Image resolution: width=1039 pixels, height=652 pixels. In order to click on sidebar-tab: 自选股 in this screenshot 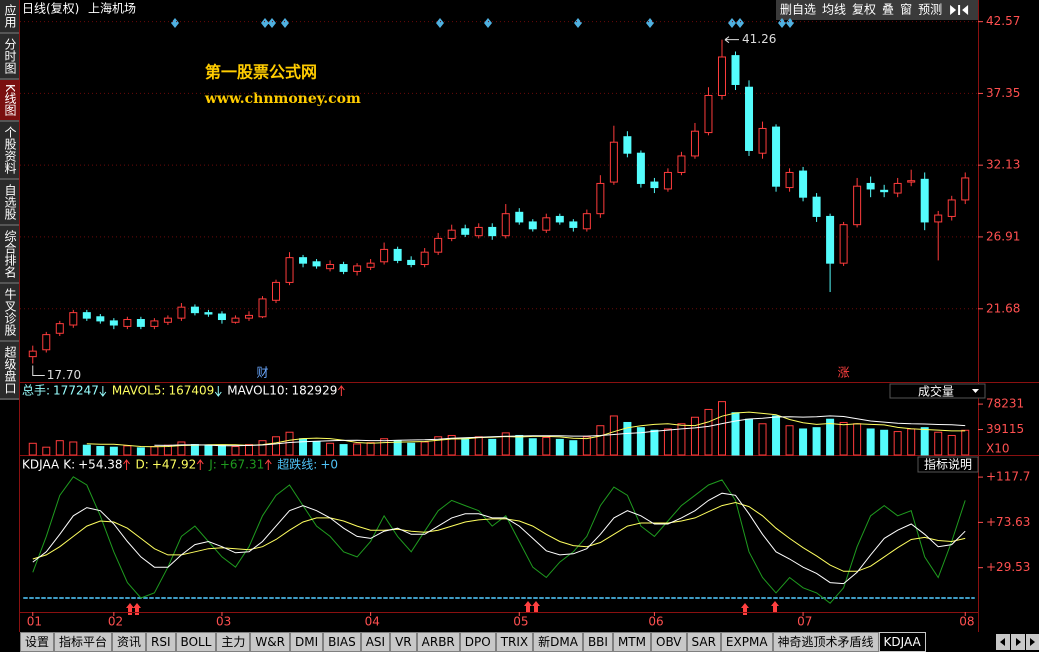, I will do `click(9, 202)`.